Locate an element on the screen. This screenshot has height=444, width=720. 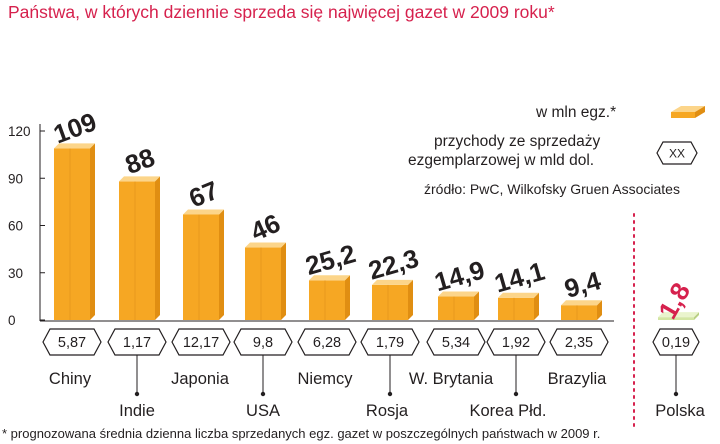
country-label: W. Brytania is located at coordinates (451, 379).